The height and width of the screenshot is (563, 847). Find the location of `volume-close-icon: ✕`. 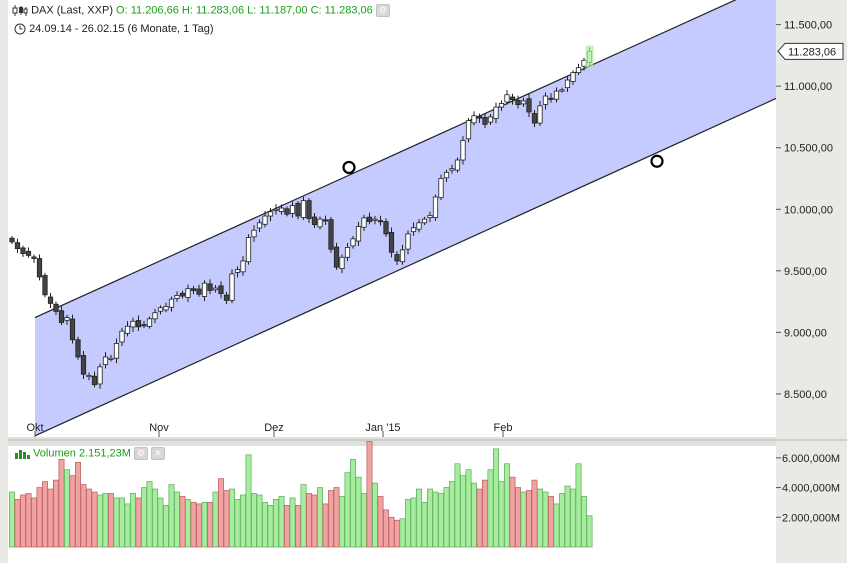

volume-close-icon: ✕ is located at coordinates (158, 453).